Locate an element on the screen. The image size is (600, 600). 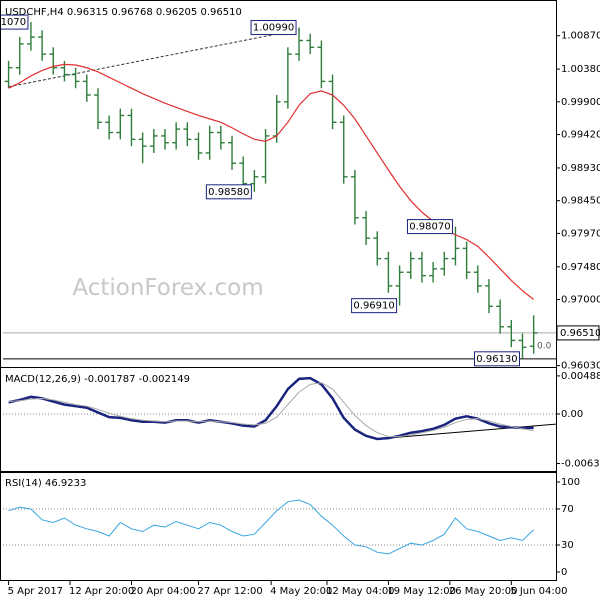
panel-title: RSI(14) 46.9233 is located at coordinates (45, 483).